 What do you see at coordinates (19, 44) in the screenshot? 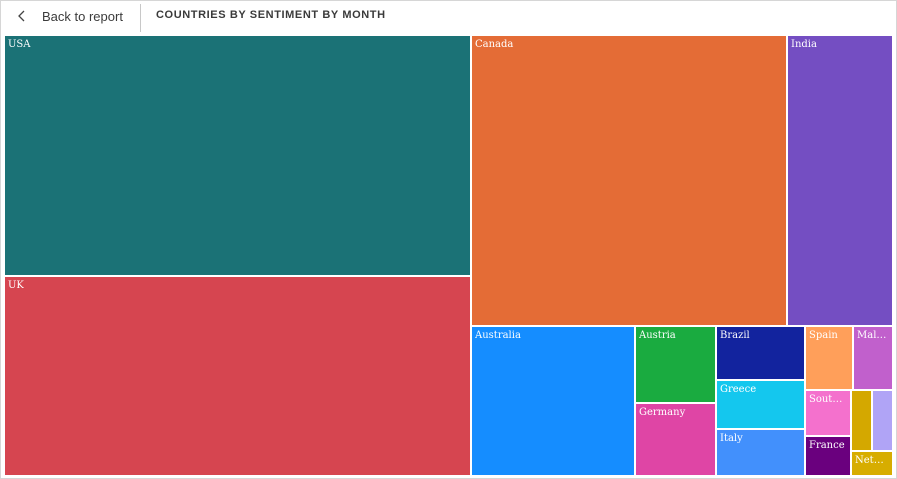
I see `tile-label-usa: USA` at bounding box center [19, 44].